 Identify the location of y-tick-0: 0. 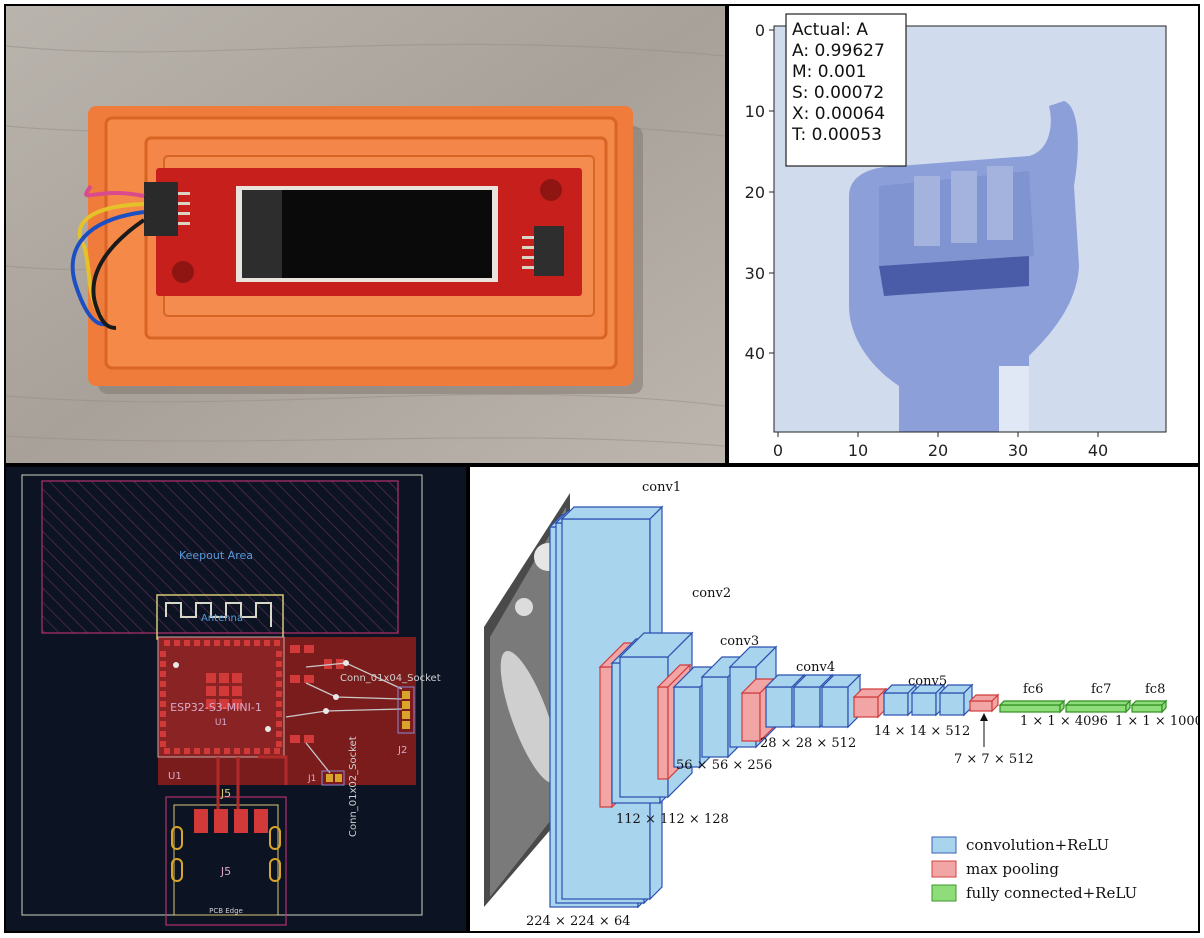
(760, 30).